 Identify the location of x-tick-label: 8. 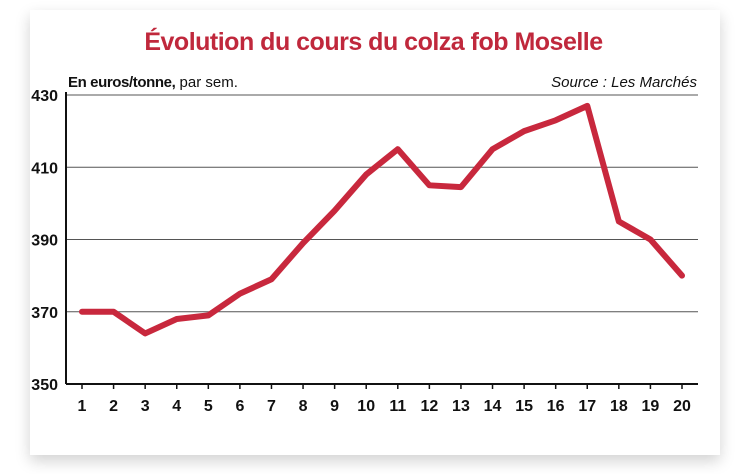
(303, 406).